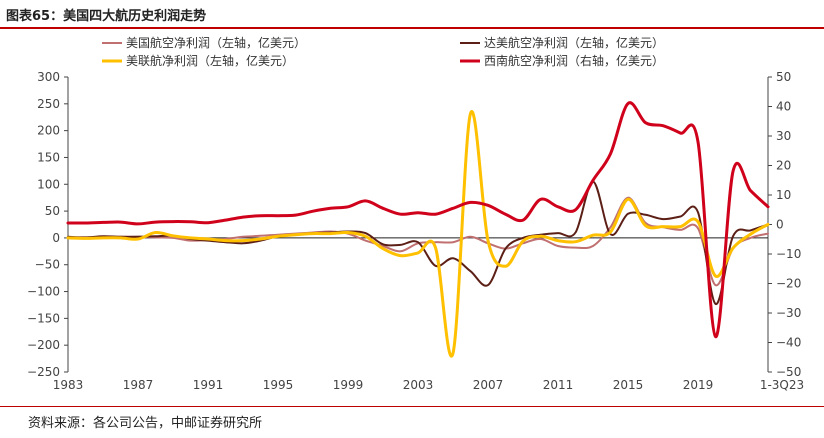 This screenshot has height=438, width=824. I want to click on footer-divider, so click(412, 406).